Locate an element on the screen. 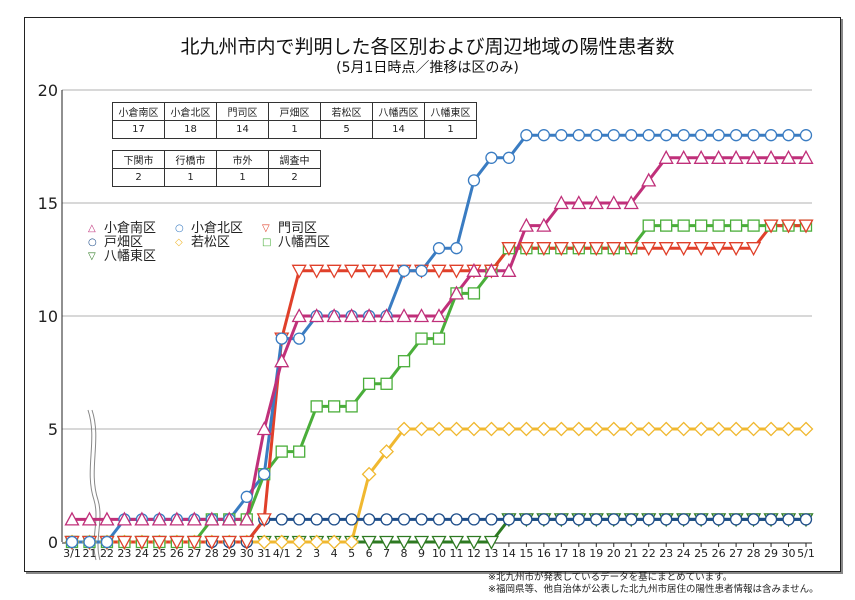 The height and width of the screenshot is (600, 855). chart-title: 北九州市内で判明した各区別および周辺地域の陽性患者数 is located at coordinates (427, 47).